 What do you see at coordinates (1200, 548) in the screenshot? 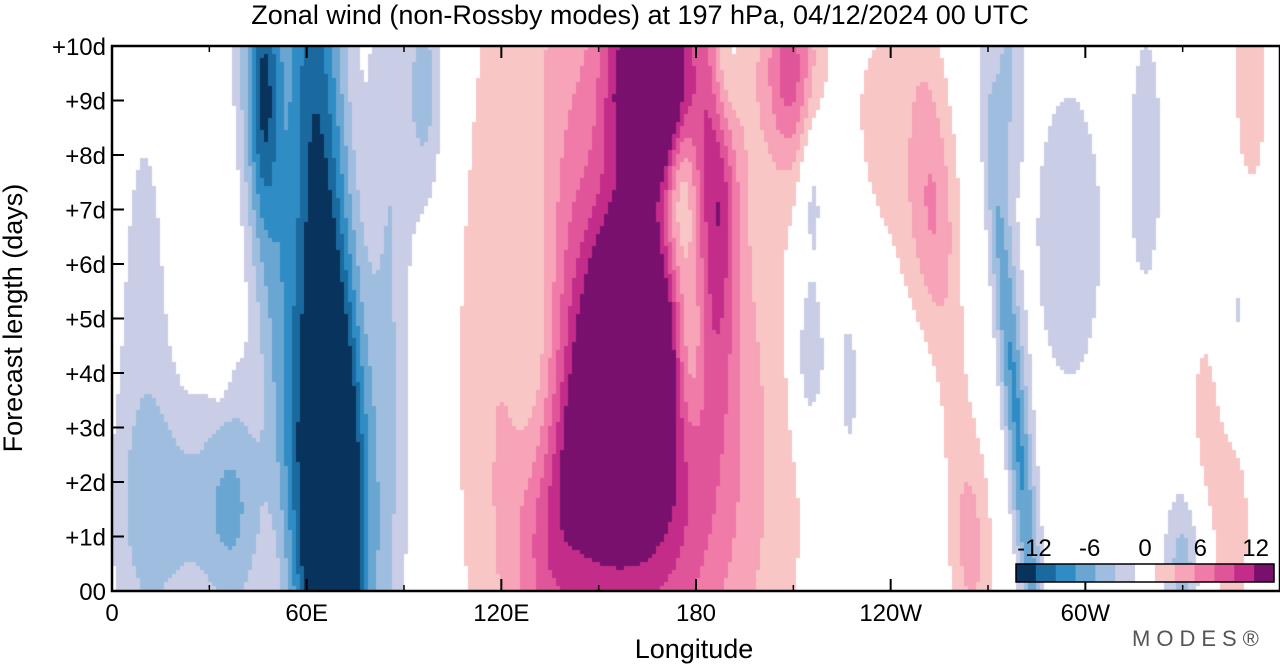
I see `colorbar-label: 6` at bounding box center [1200, 548].